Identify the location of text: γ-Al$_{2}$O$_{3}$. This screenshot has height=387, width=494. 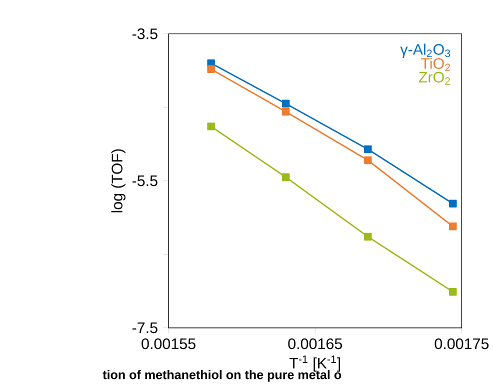
(425, 51).